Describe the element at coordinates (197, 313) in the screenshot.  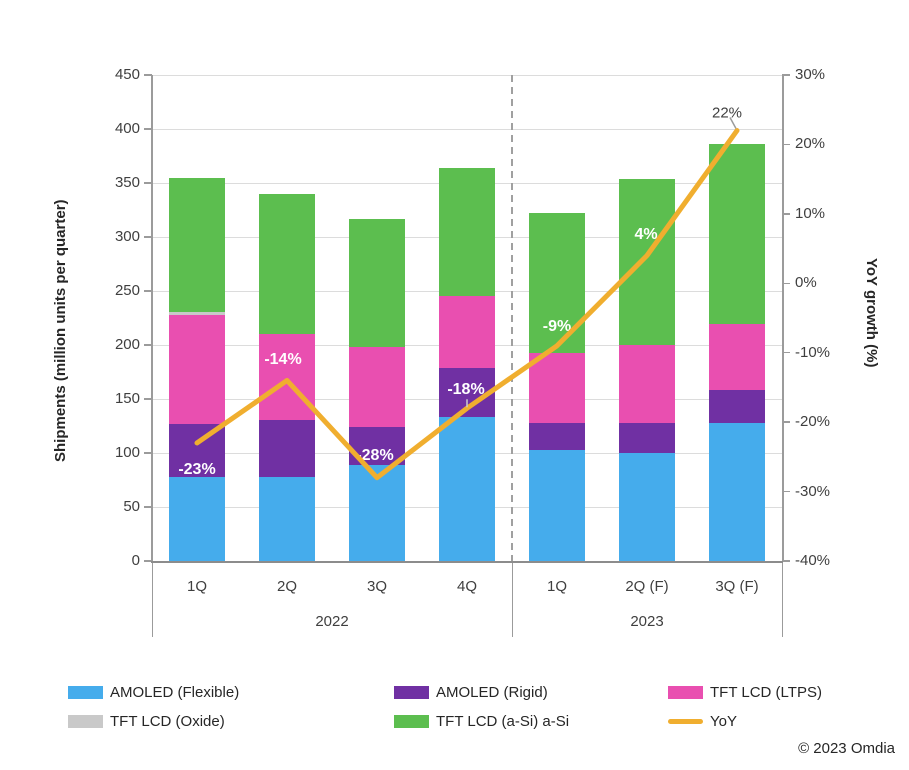
I see `bar-segment-tft-lcd-oxide-` at that location.